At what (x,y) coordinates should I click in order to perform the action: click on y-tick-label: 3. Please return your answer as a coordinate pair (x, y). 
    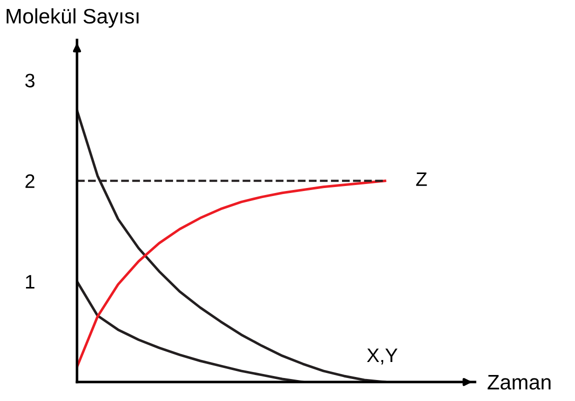
    Looking at the image, I should click on (29, 81).